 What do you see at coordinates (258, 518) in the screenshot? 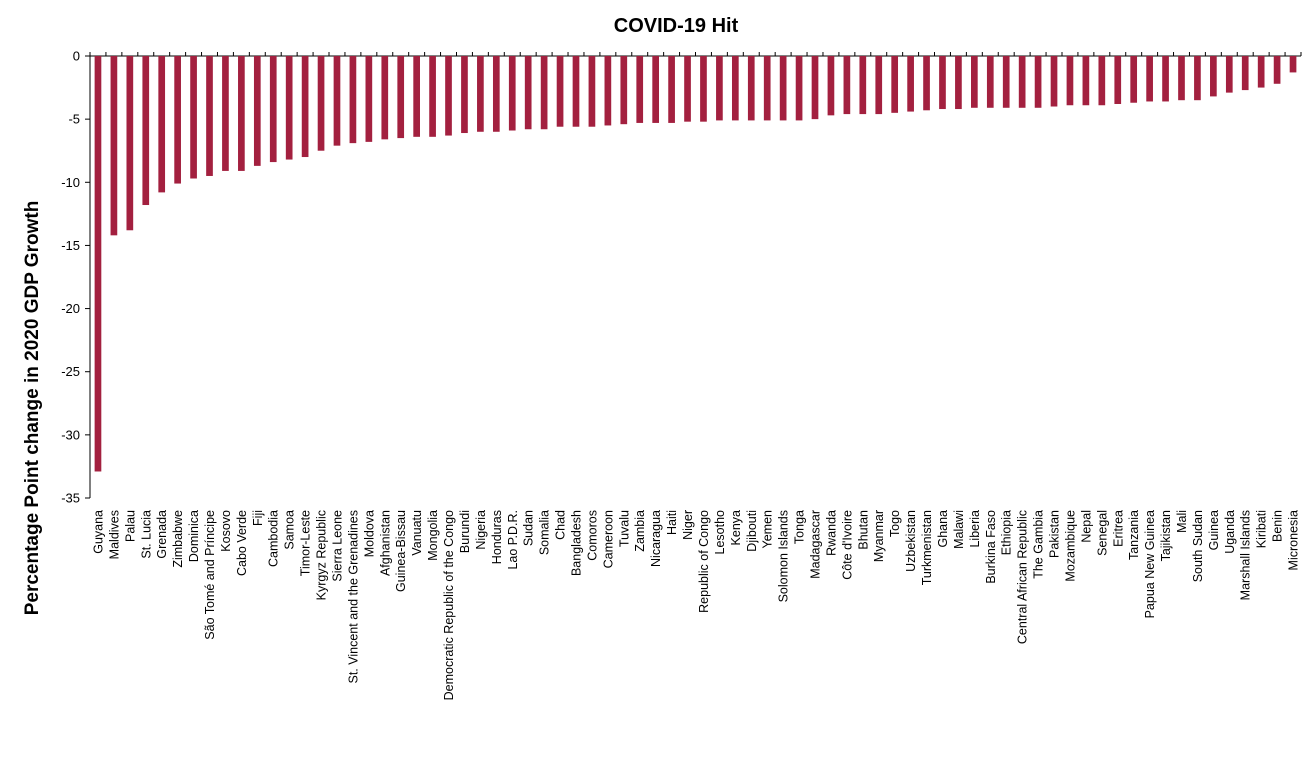
I see `x-tick-label: Fiji` at bounding box center [258, 518].